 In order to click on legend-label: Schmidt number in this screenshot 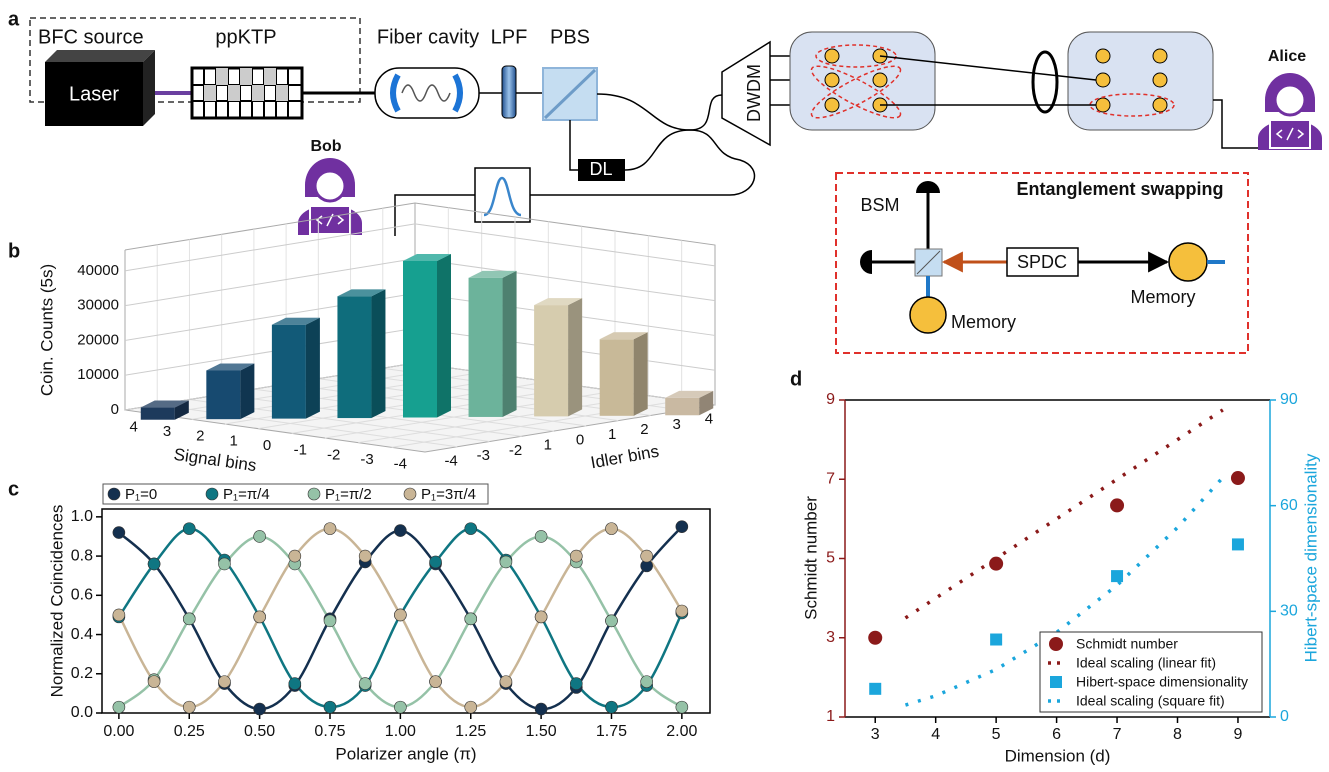, I will do `click(1127, 644)`.